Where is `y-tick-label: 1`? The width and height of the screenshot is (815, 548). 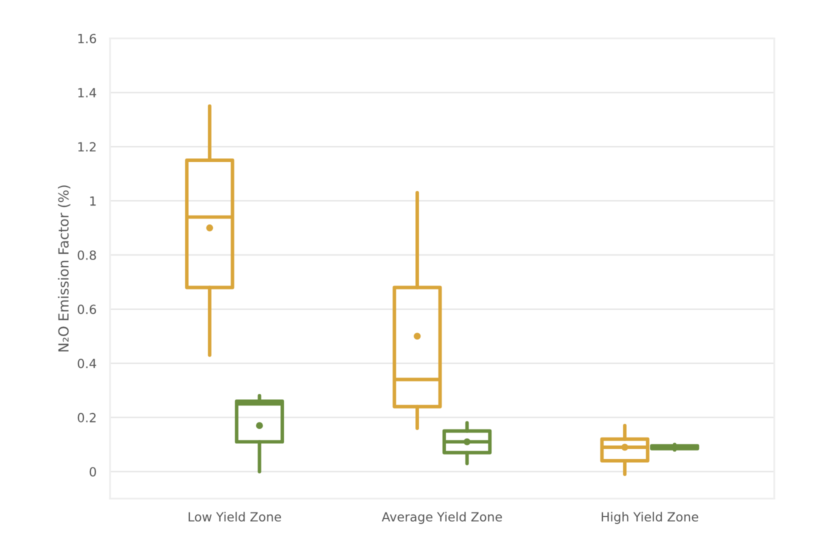 y-tick-label: 1 is located at coordinates (93, 201).